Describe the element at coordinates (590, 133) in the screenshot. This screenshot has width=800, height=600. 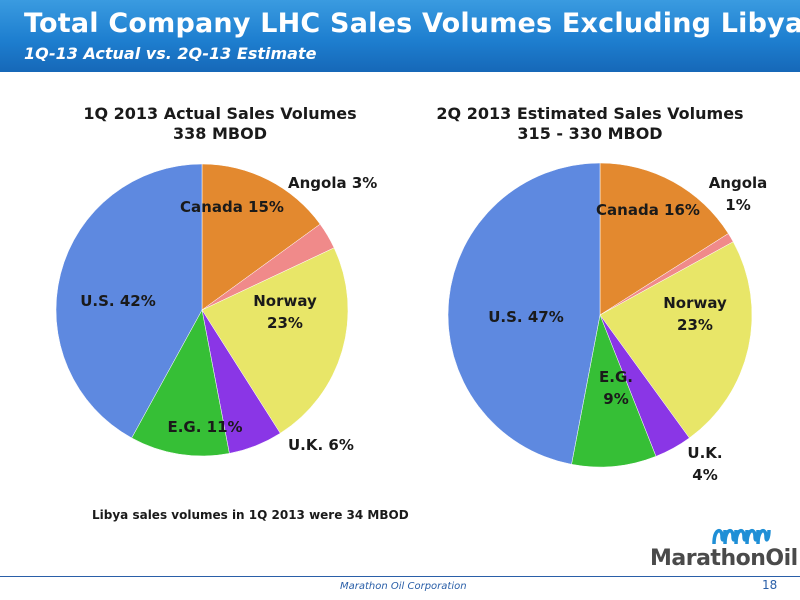
I see `chart2-title-line2: 315 - 330 MBOD` at that location.